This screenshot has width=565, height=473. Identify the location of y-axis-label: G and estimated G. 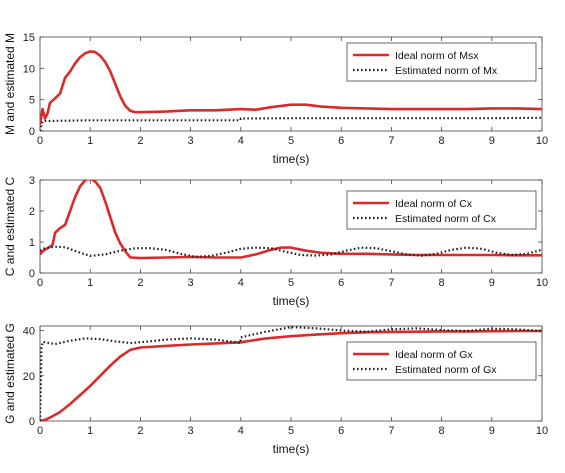
(10, 373).